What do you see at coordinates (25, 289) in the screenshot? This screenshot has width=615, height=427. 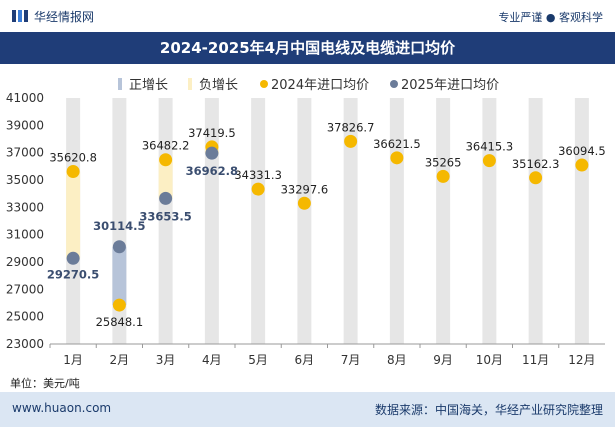 I see `y-tick-label: 27000` at bounding box center [25, 289].